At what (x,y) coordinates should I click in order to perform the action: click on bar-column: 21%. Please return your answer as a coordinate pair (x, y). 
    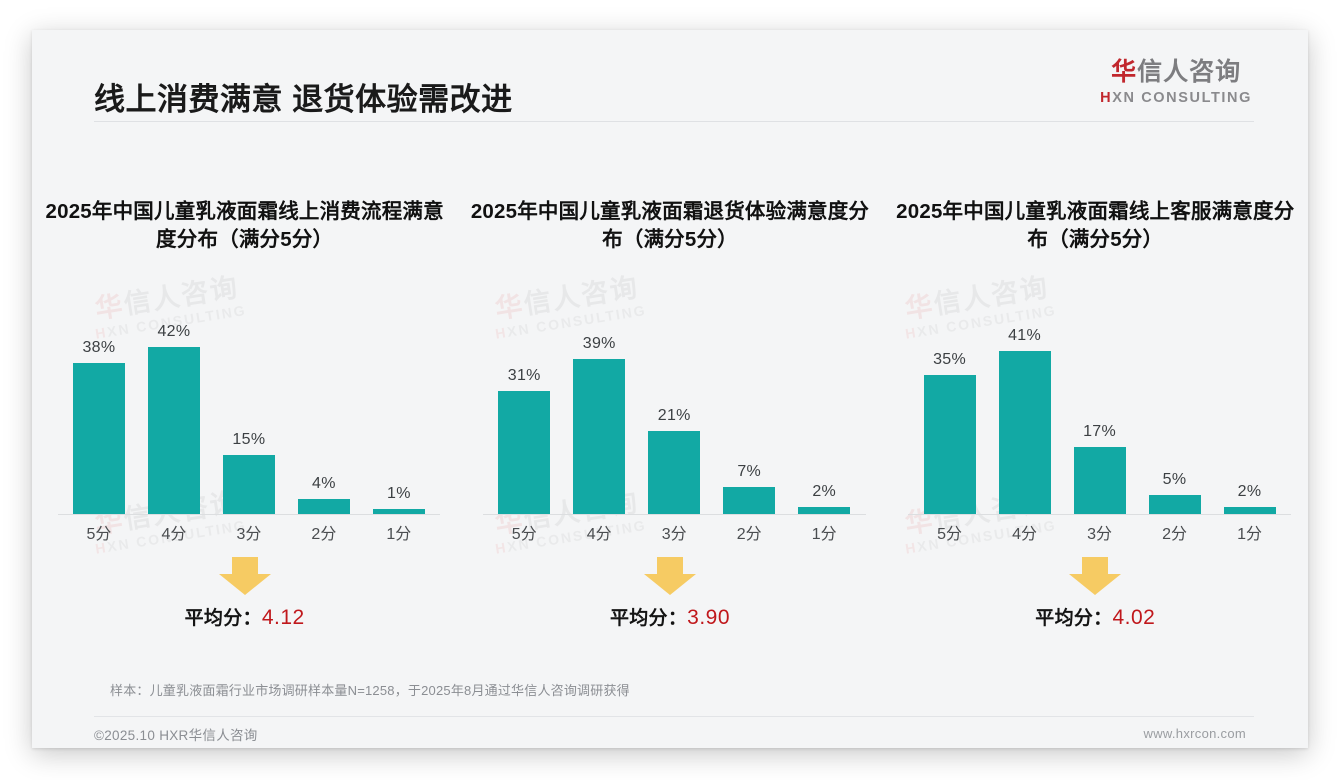
    Looking at the image, I should click on (674, 410).